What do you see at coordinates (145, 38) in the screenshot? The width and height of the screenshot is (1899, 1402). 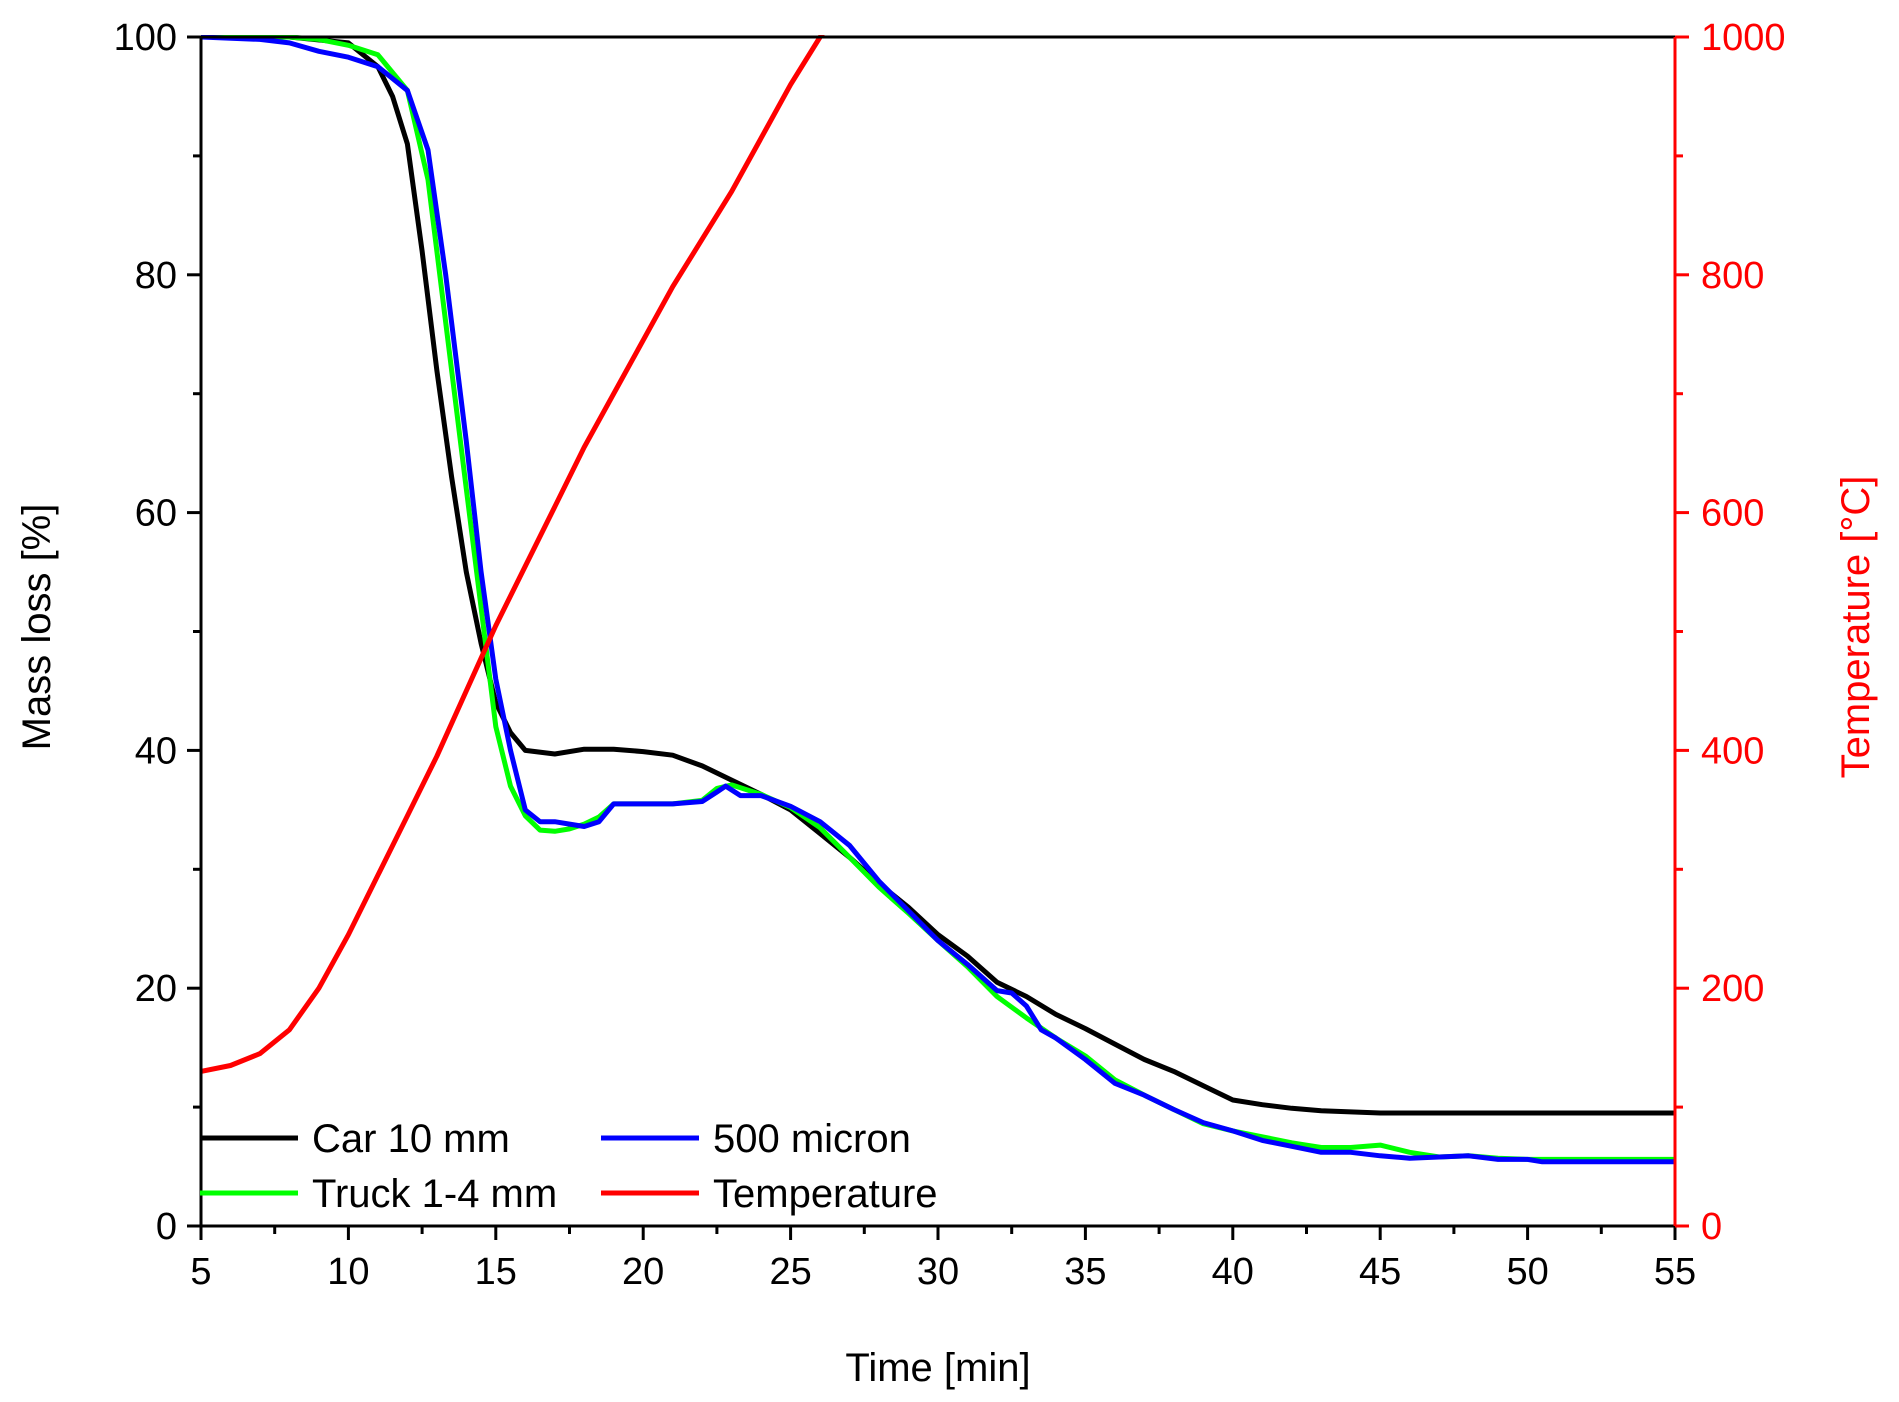 I see `y-tick-label: 100` at bounding box center [145, 38].